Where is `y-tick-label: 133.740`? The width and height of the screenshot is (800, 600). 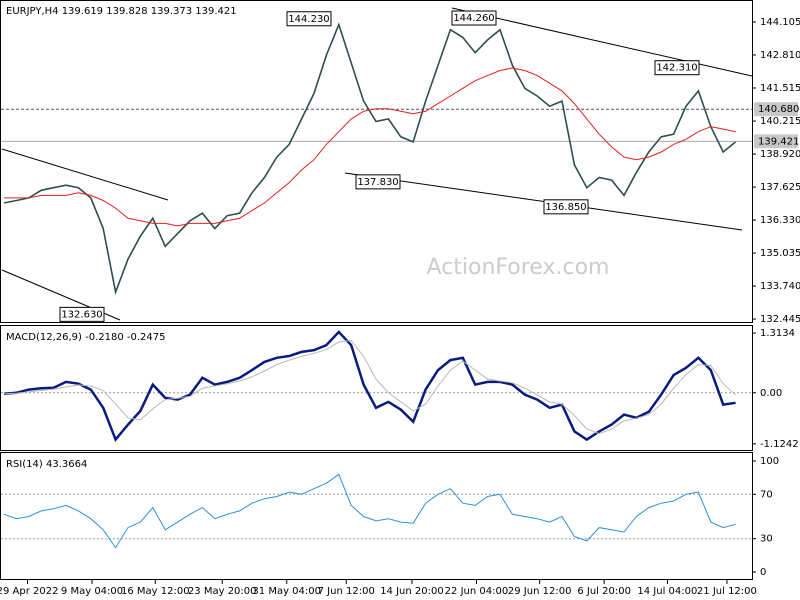
y-tick-label: 133.740 is located at coordinates (780, 286).